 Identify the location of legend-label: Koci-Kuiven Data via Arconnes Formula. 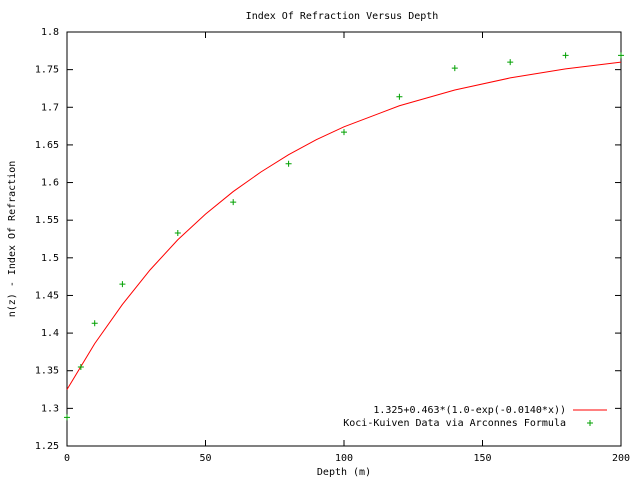
(454, 423).